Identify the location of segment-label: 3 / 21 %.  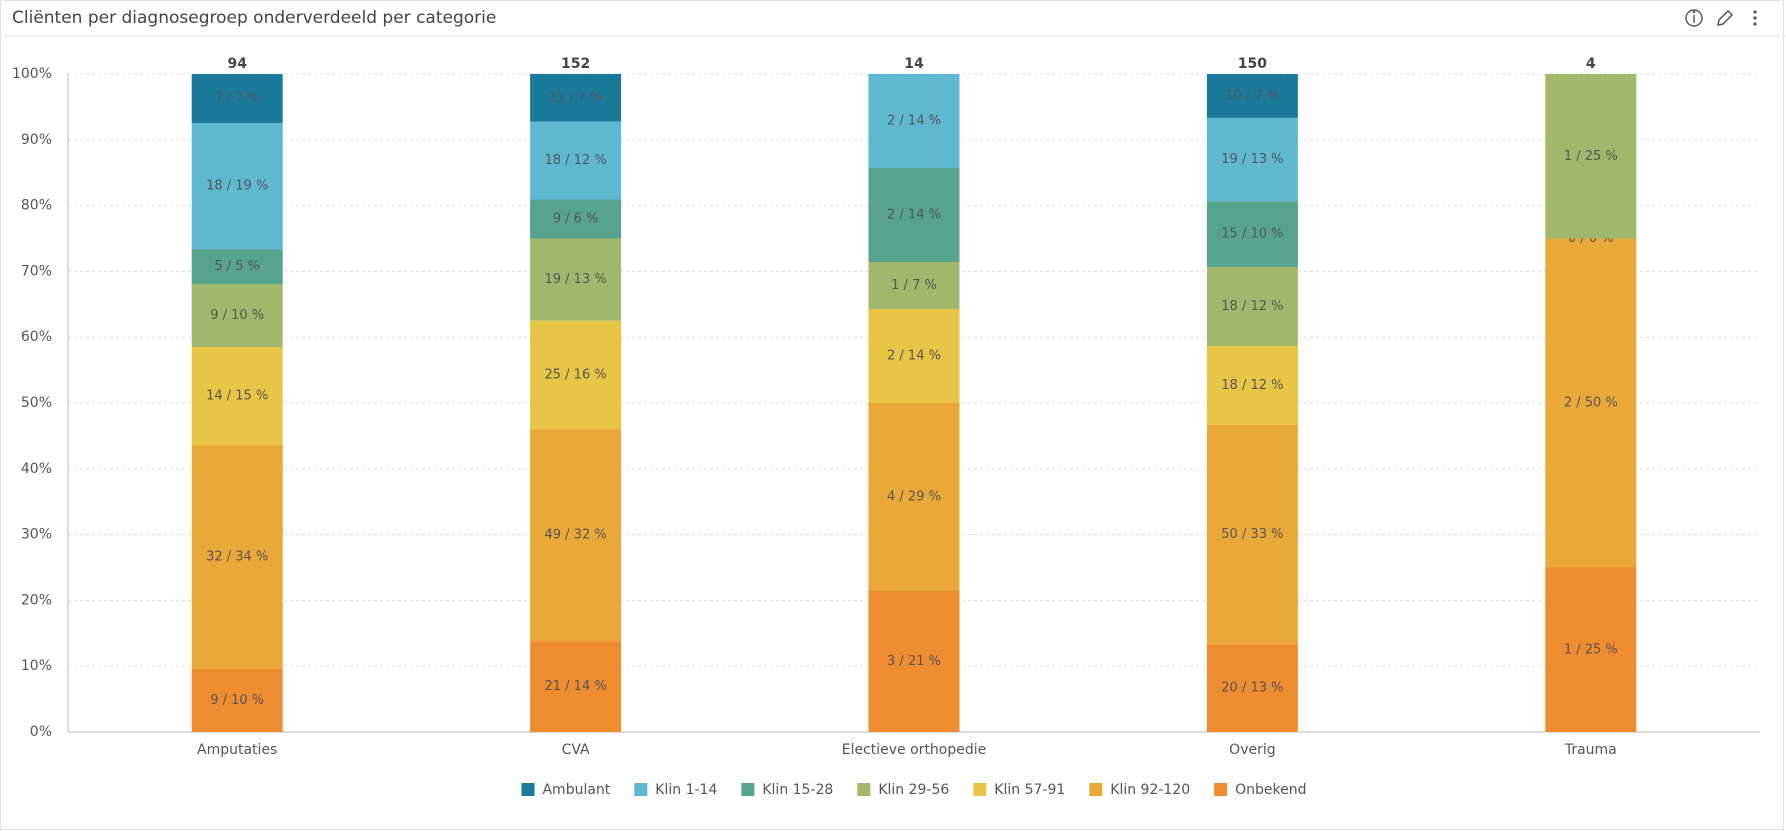
(914, 661).